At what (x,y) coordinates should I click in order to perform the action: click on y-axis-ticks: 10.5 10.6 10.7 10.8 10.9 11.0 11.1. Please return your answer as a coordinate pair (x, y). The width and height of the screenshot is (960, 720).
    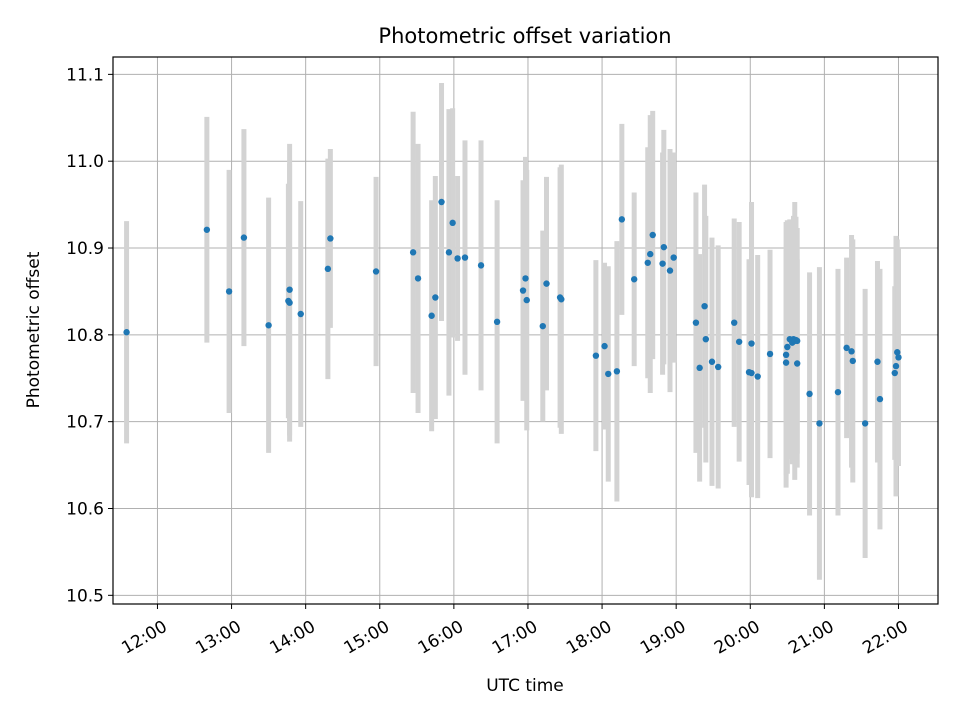
    Looking at the image, I should click on (89, 335).